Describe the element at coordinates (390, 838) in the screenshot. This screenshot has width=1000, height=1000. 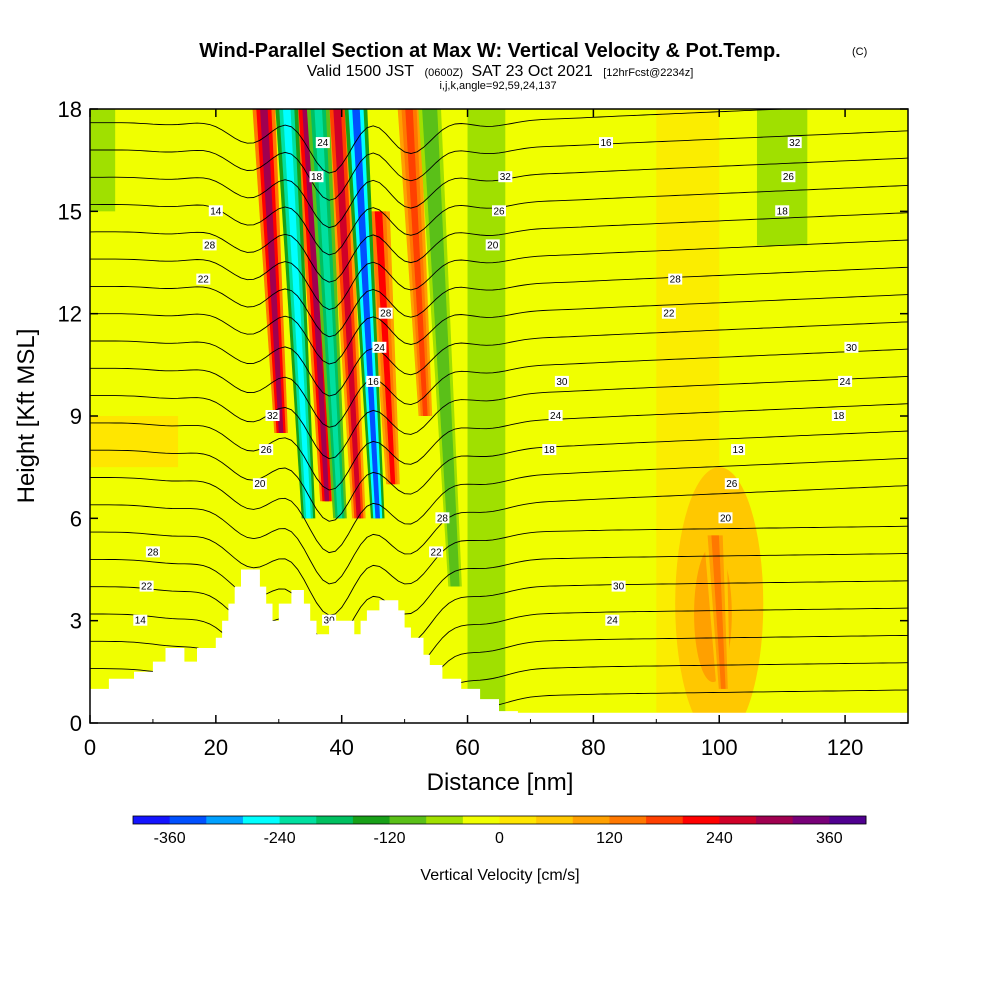
I see `colorbar-tick-label: -120` at that location.